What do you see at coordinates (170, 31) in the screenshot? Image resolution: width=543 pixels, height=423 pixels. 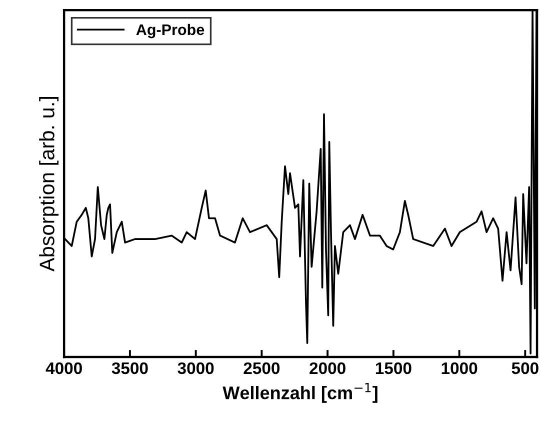 I see `legend-label: Ag-Probe` at bounding box center [170, 31].